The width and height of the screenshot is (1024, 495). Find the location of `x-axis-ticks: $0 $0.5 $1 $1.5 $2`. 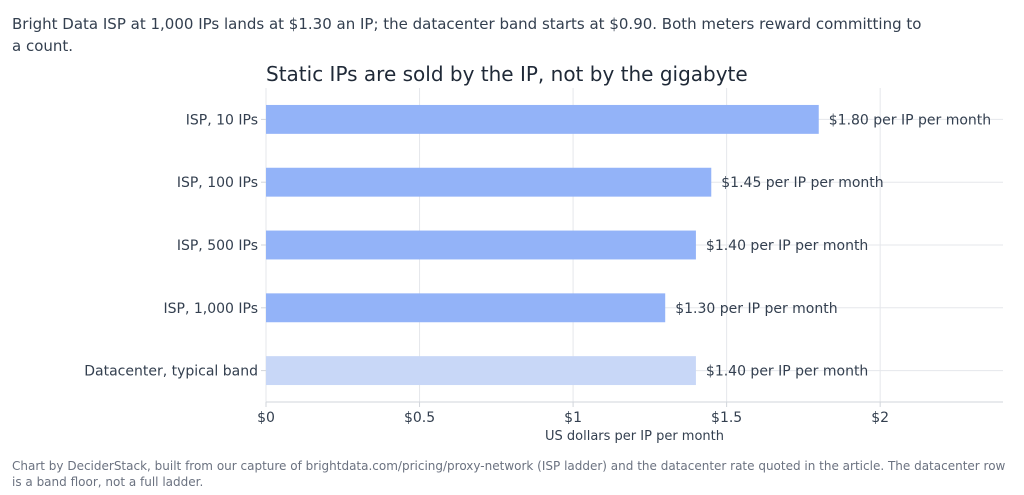

x-axis-ticks: $0 $0.5 $1 $1.5 $2 is located at coordinates (573, 414).